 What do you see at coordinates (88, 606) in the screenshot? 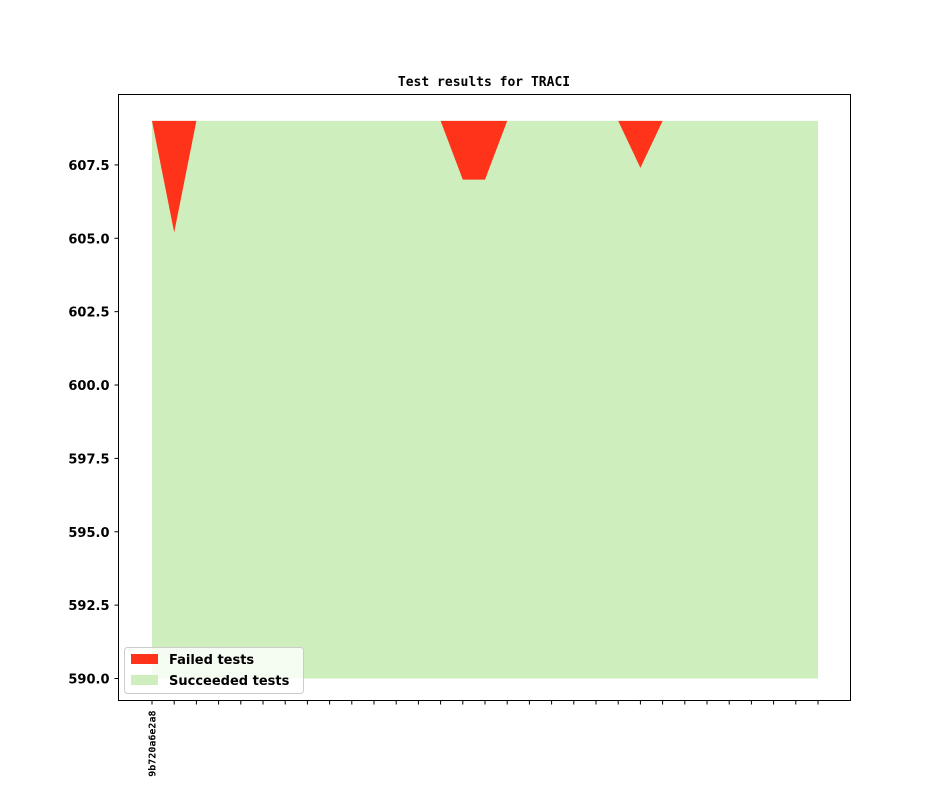
I see `y-tick-label: 592.5` at bounding box center [88, 606].